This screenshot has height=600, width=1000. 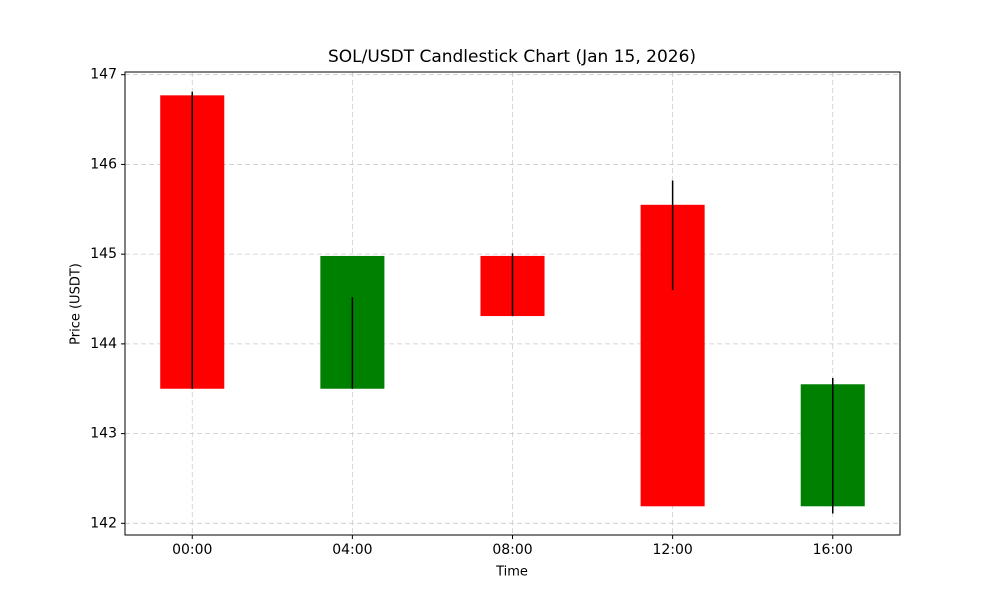 What do you see at coordinates (833, 550) in the screenshot?
I see `x-tick-label: 16:00` at bounding box center [833, 550].